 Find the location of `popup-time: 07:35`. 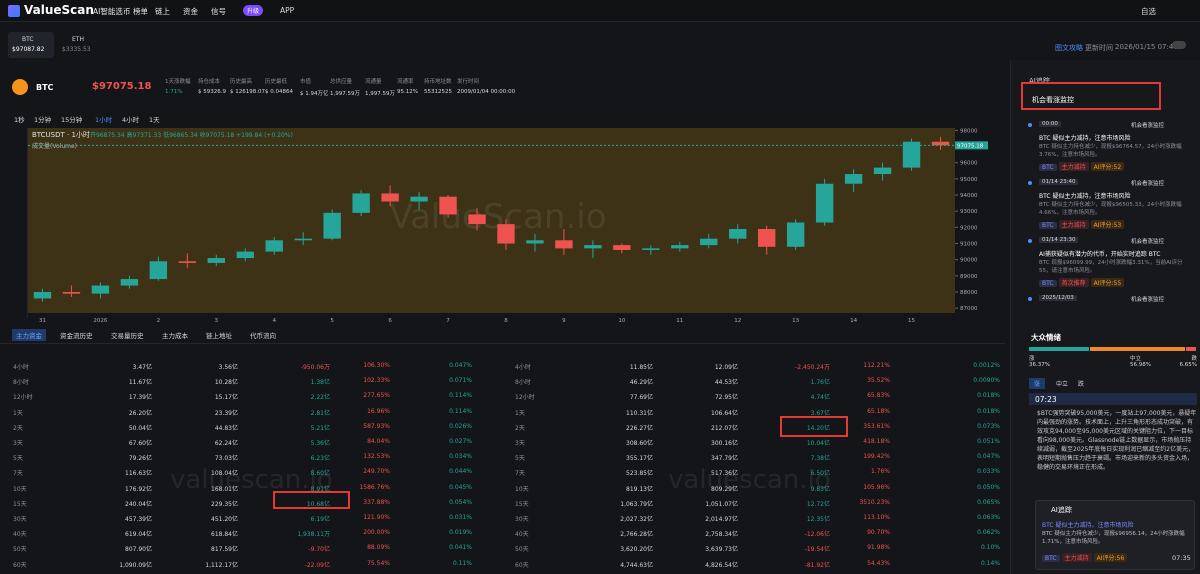

popup-time: 07:35 is located at coordinates (1181, 558).